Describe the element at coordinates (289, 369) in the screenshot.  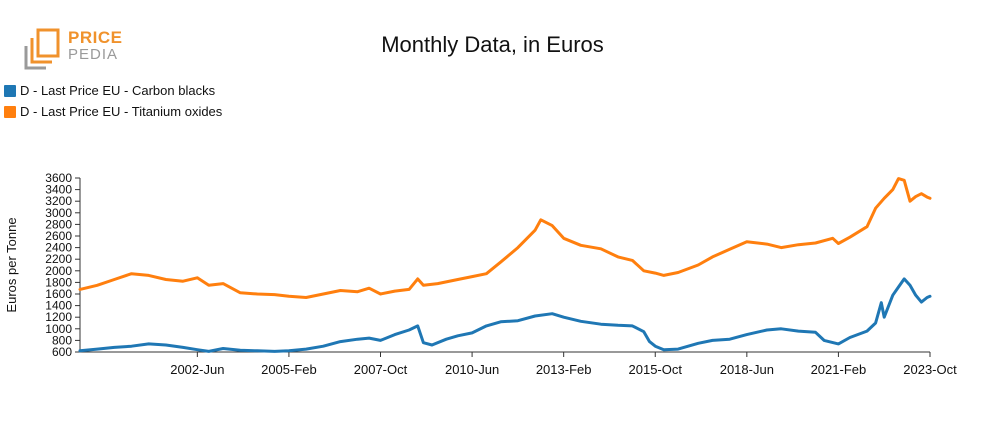
I see `x-tick-label: 2005-Feb` at that location.